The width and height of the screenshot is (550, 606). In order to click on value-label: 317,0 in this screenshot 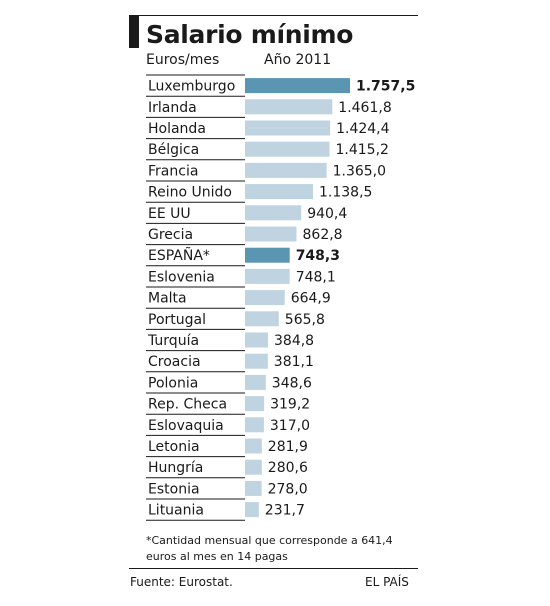, I will do `click(290, 426)`.